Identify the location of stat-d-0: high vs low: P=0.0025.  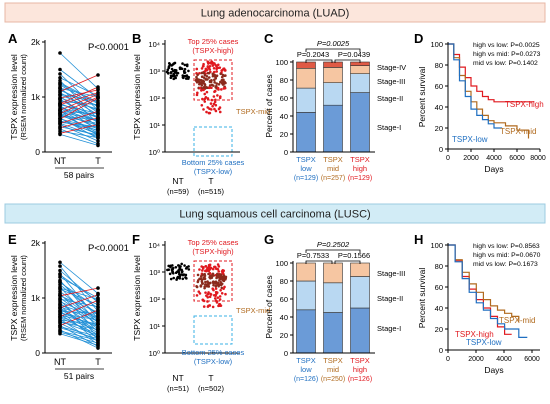
(506, 45).